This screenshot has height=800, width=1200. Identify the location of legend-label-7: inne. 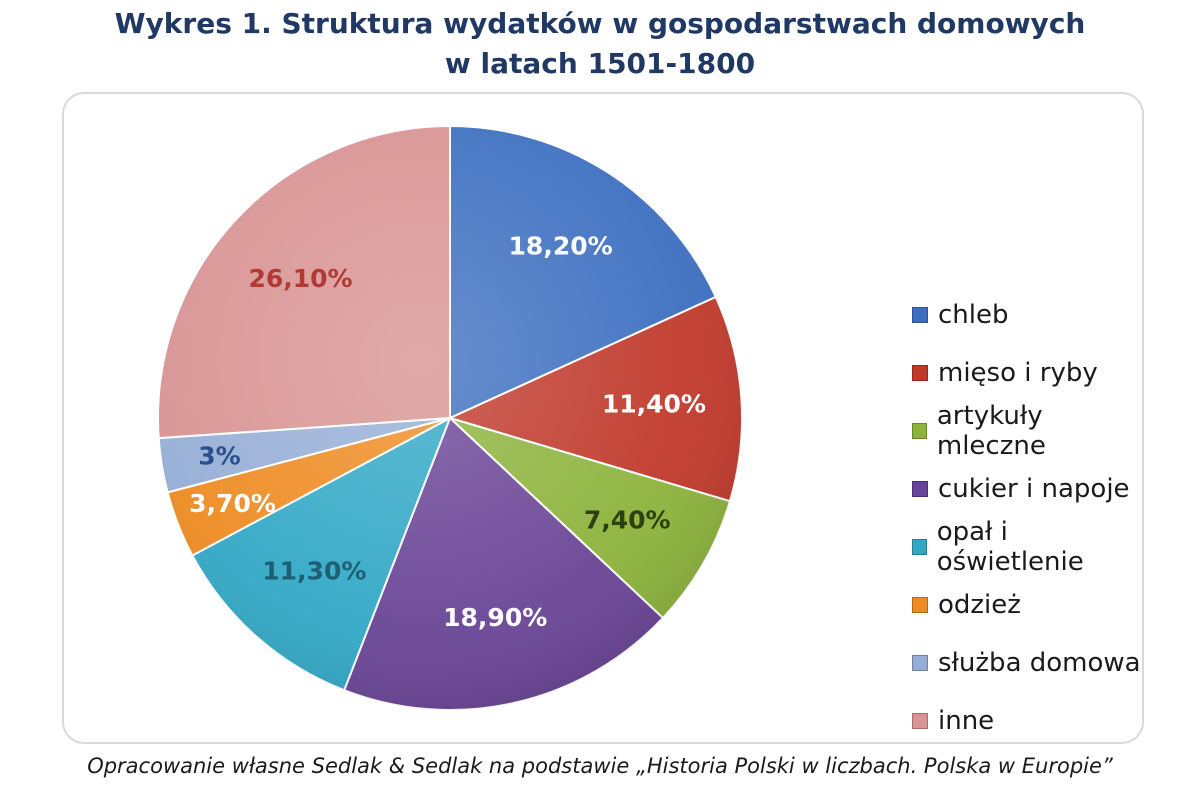
(966, 721).